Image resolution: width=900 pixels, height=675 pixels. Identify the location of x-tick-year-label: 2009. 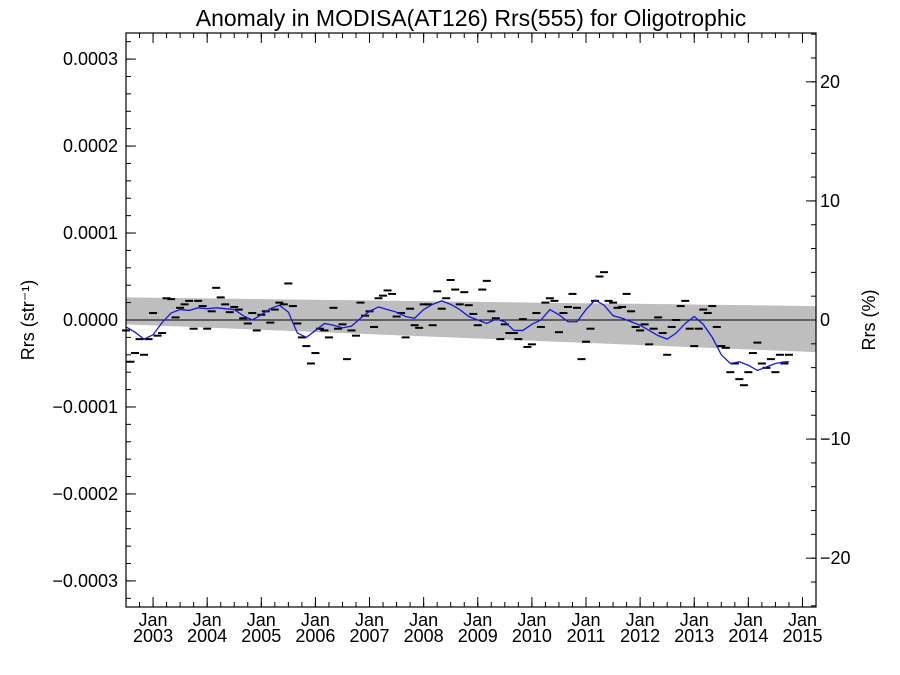
(478, 636).